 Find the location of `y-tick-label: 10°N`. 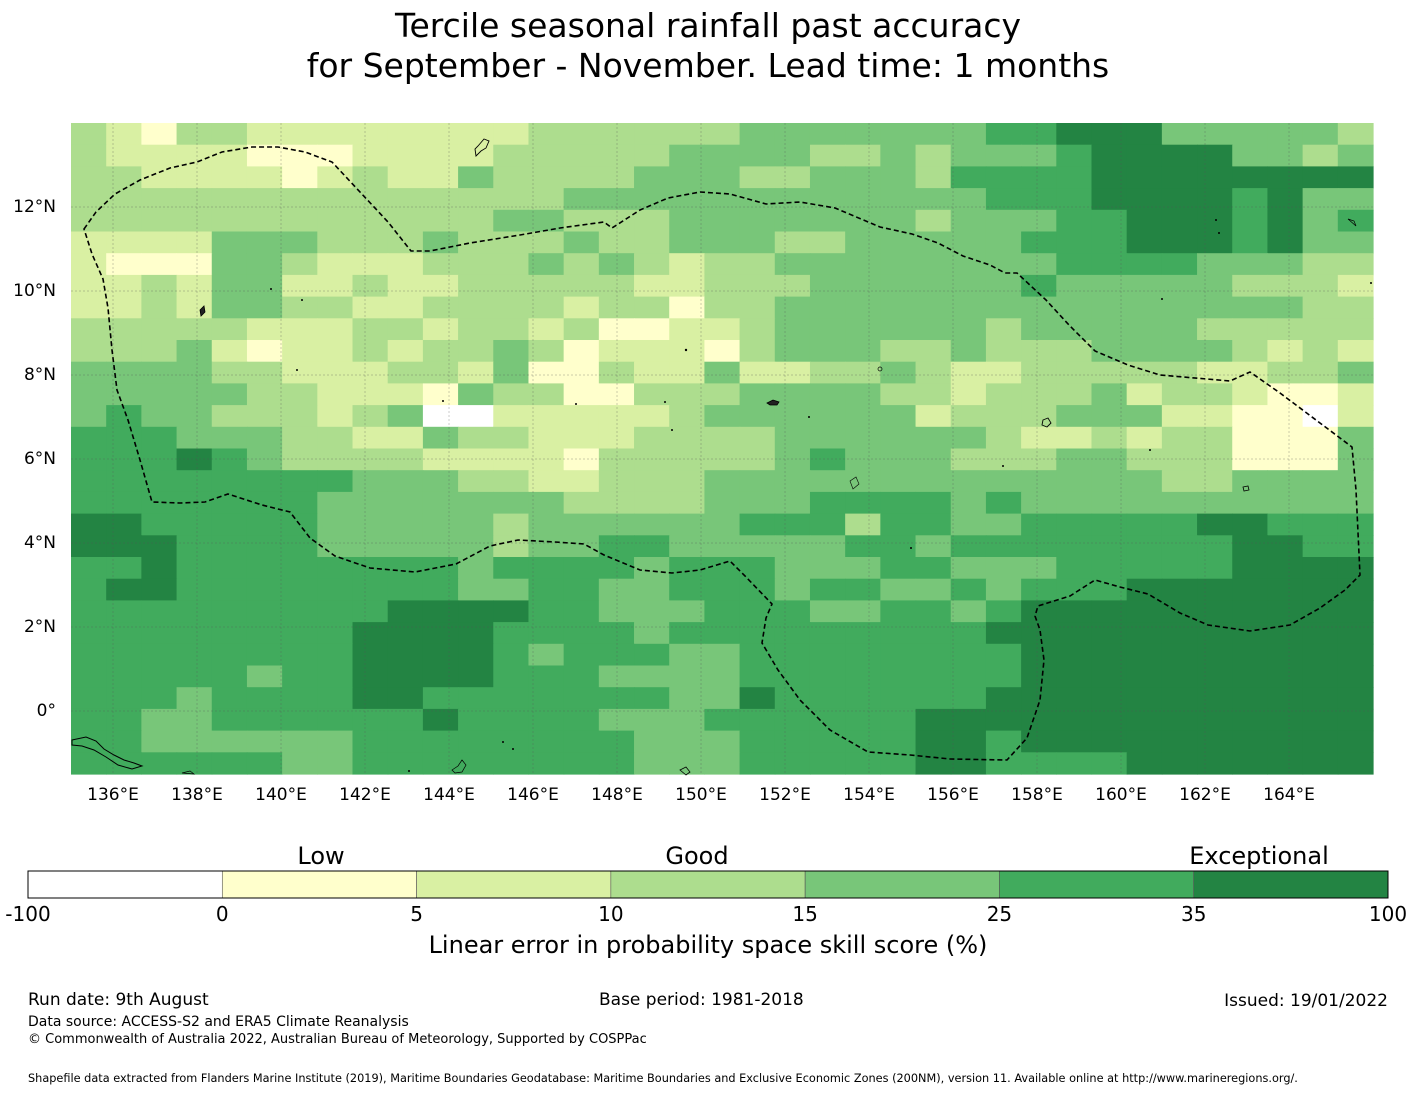

y-tick-label: 10°N is located at coordinates (34, 291).